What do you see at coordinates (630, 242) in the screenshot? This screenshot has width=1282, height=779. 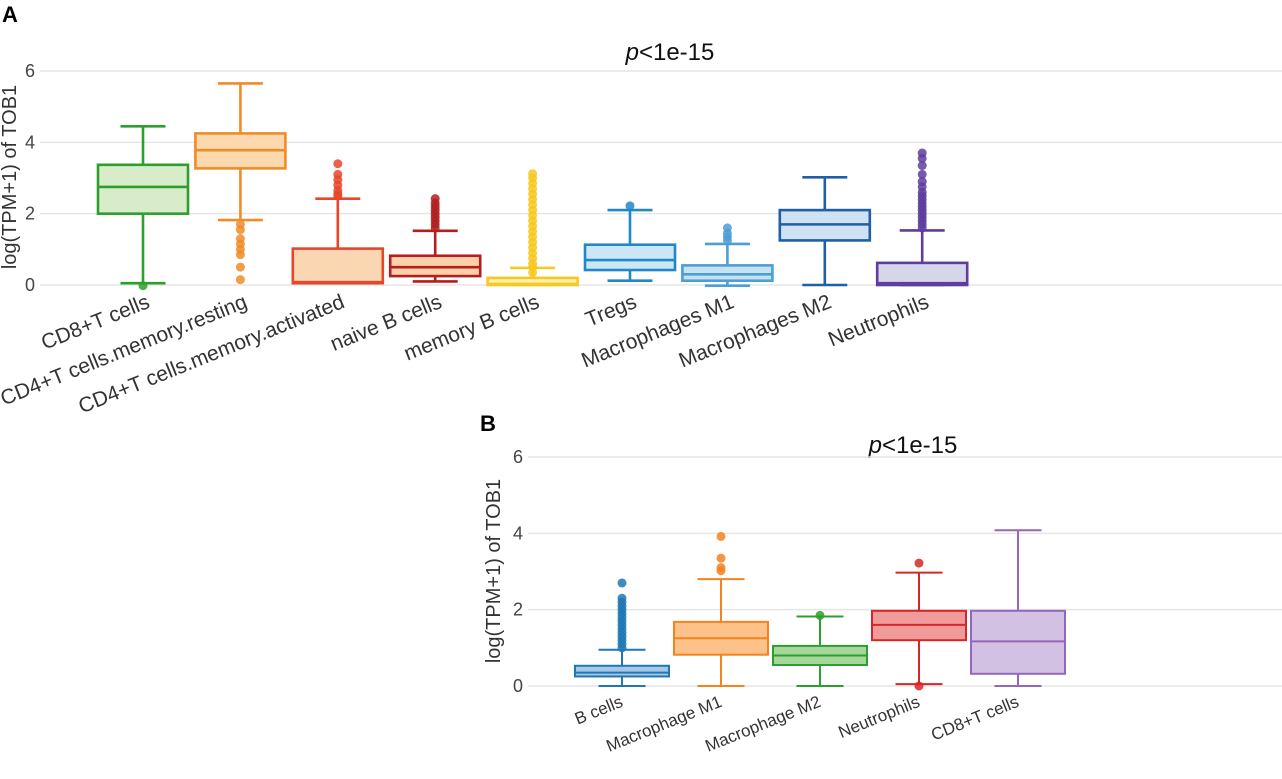 I see `panel-a-box-tregs` at bounding box center [630, 242].